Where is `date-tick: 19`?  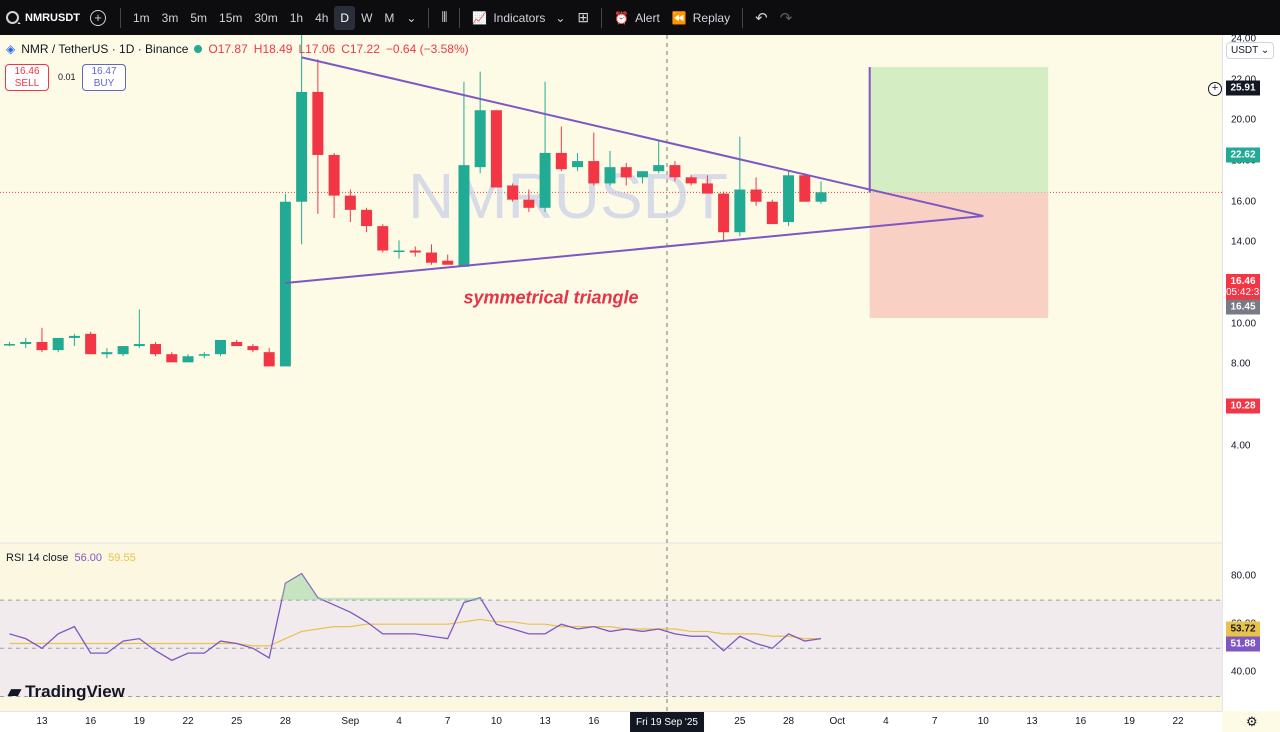 date-tick: 19 is located at coordinates (139, 721).